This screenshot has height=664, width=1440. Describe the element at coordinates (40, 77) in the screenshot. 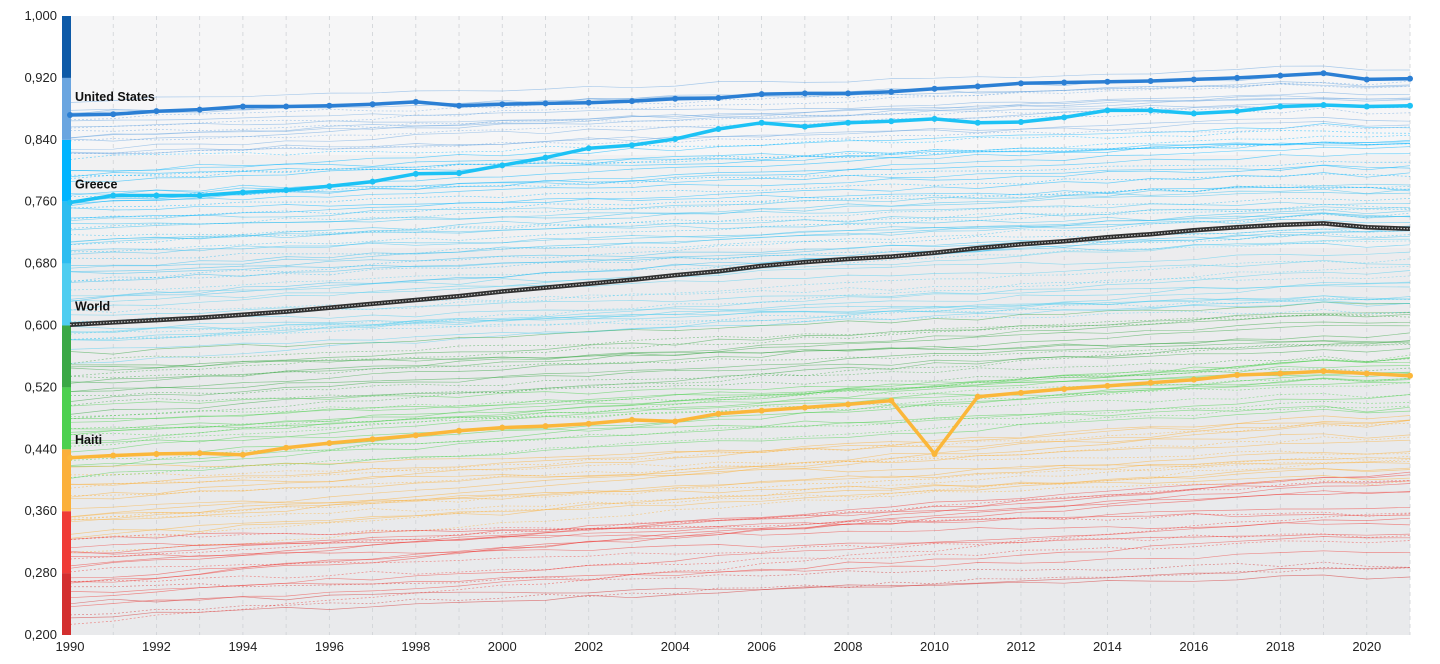

I see `y-tick-label: 0,920` at that location.